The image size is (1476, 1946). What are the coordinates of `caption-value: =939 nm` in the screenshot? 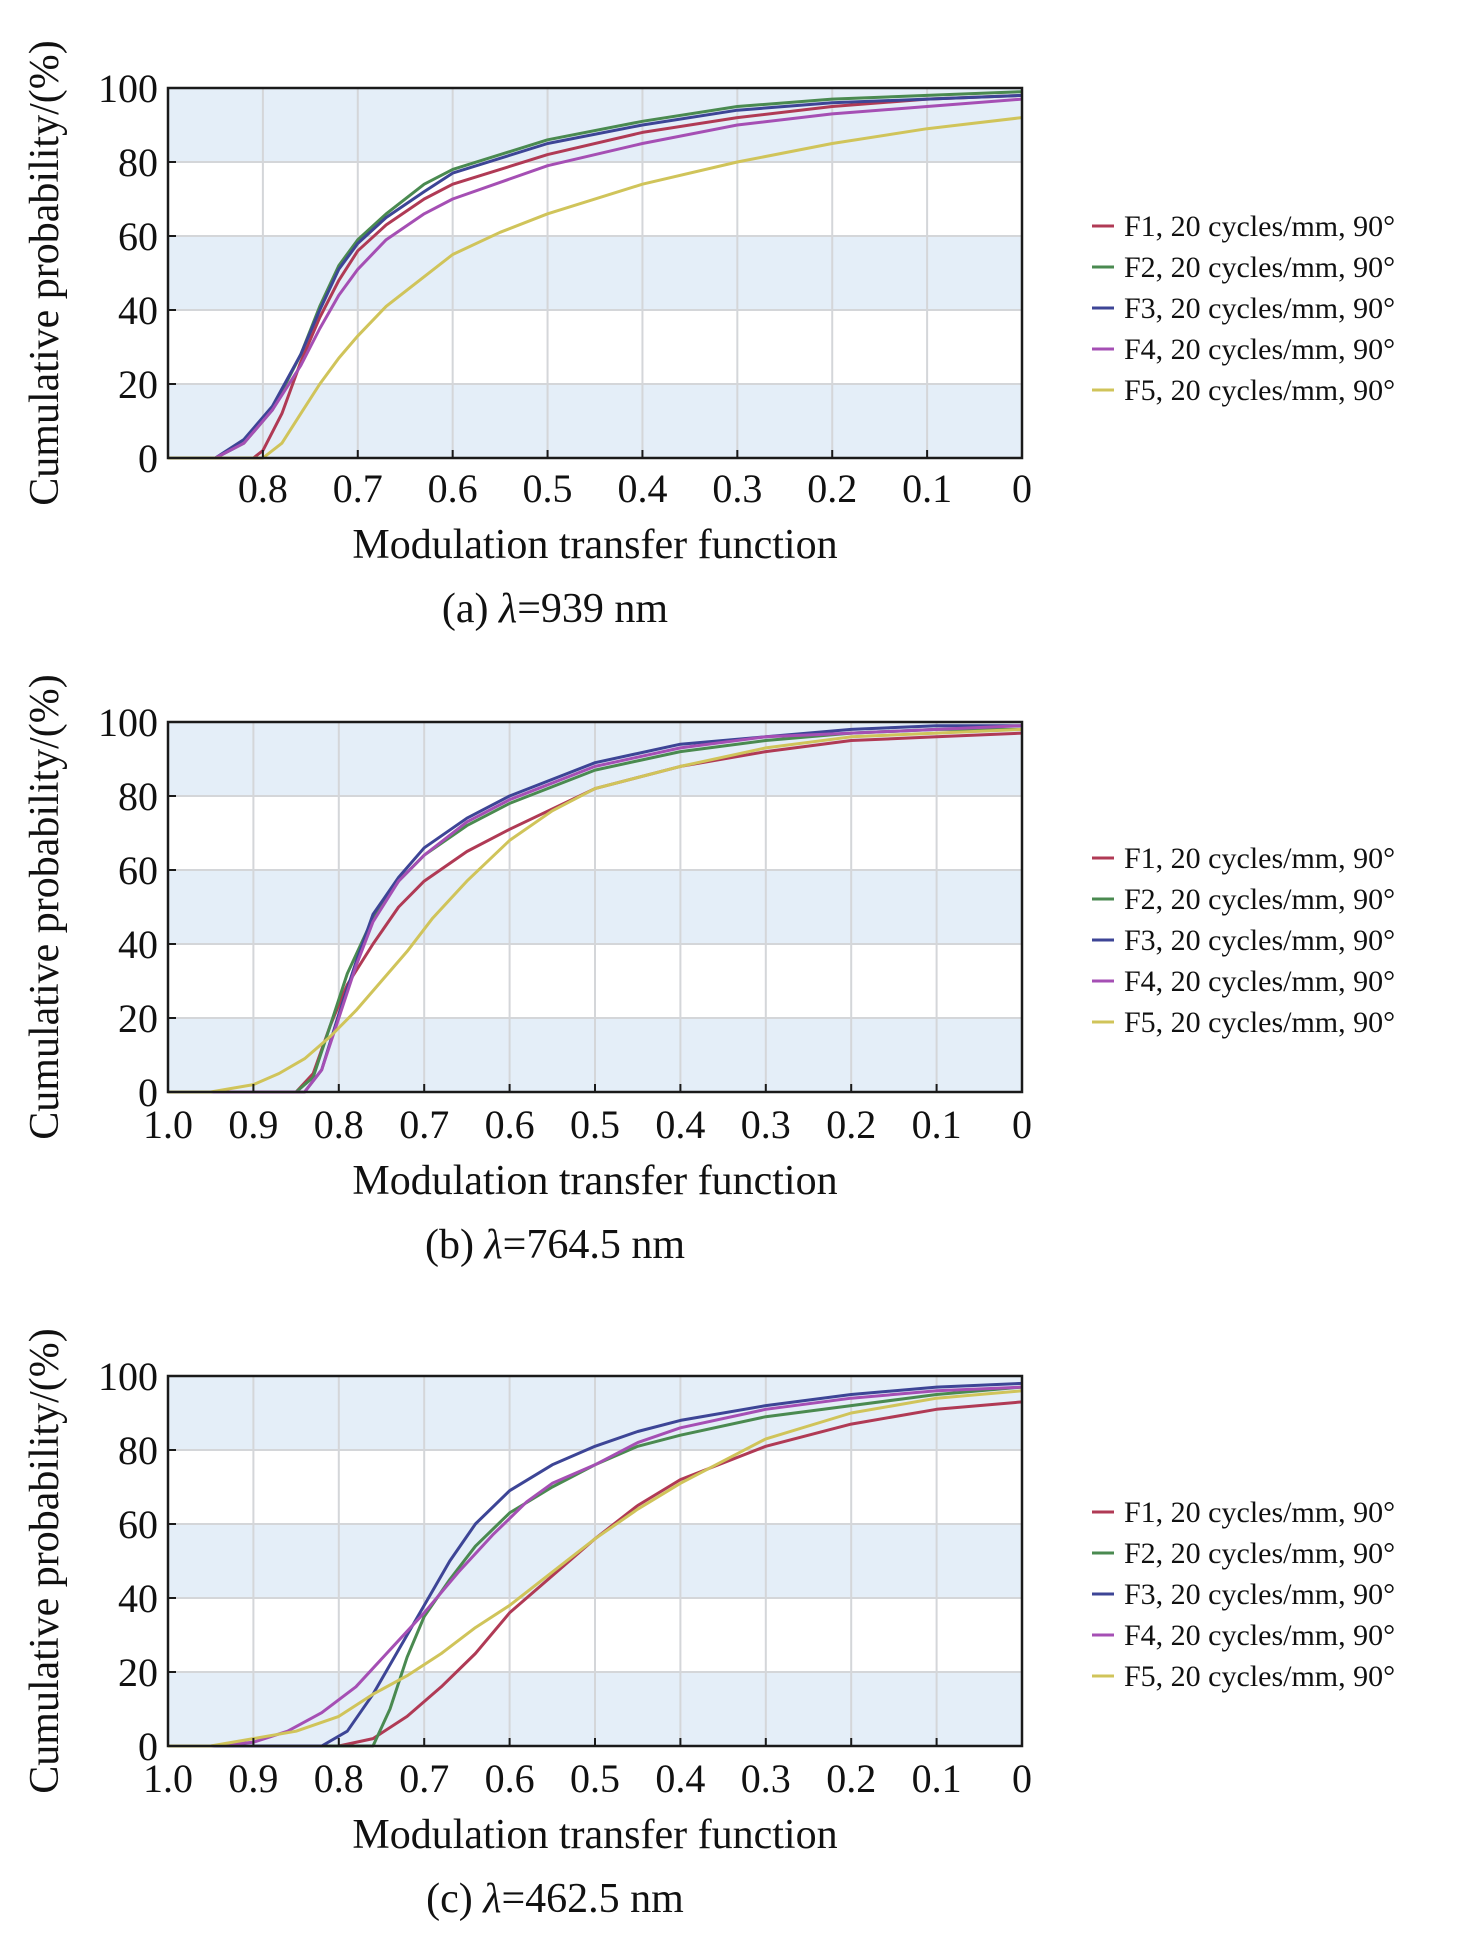 It's located at (592, 609).